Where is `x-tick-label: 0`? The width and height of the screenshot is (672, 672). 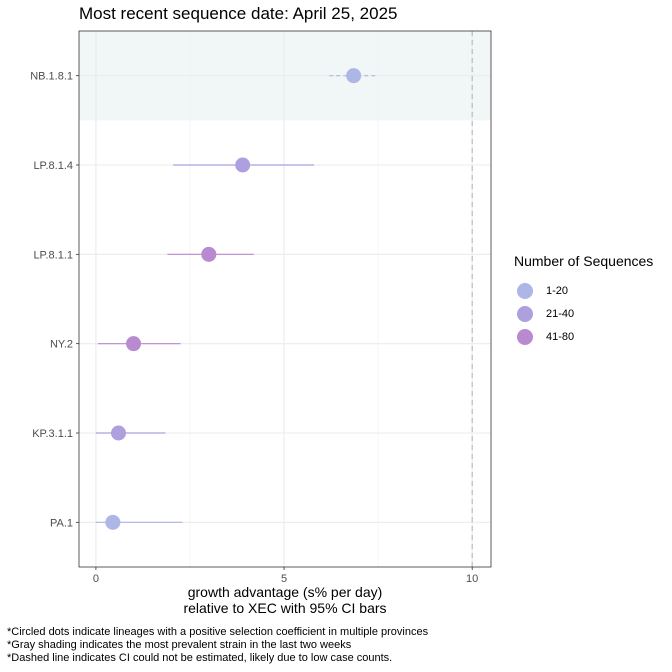
x-tick-label: 0 is located at coordinates (96, 579).